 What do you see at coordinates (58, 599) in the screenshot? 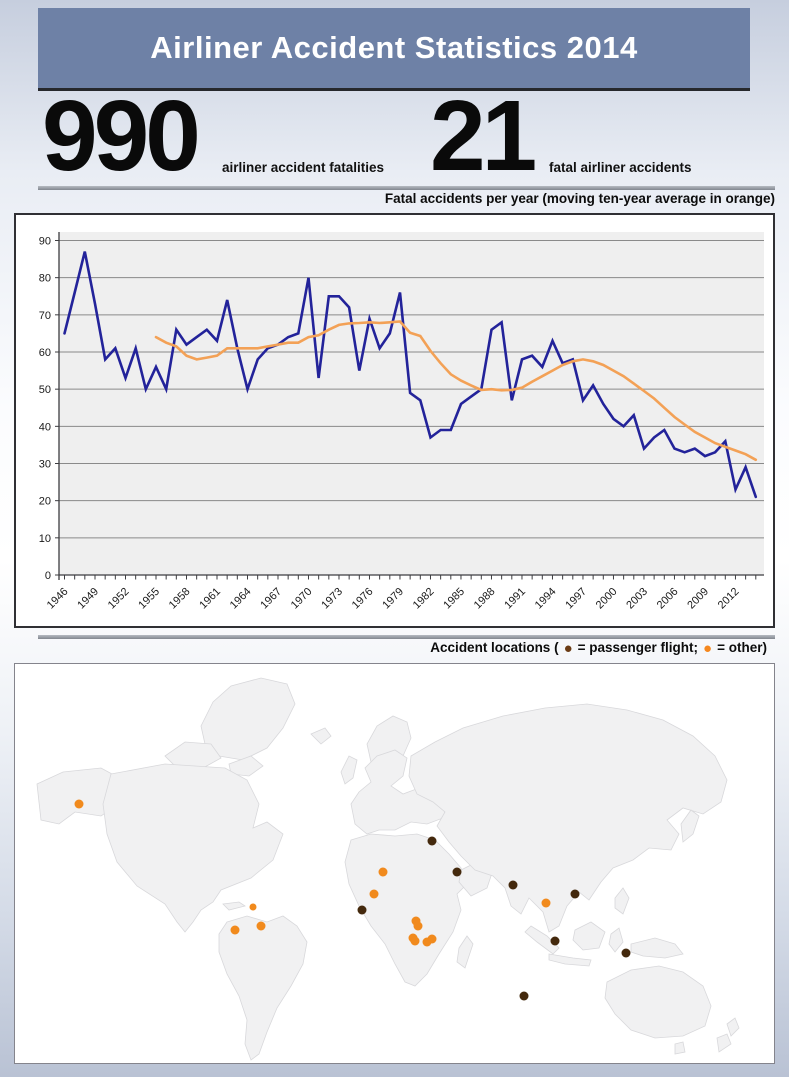
I see `svg-text: 1946` at bounding box center [58, 599].